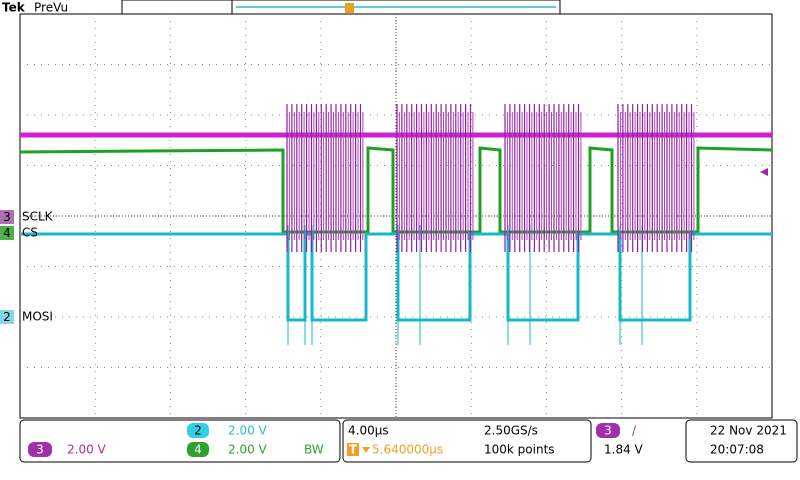  Describe the element at coordinates (314, 450) in the screenshot. I see `bandwidth-limit: BW` at that location.